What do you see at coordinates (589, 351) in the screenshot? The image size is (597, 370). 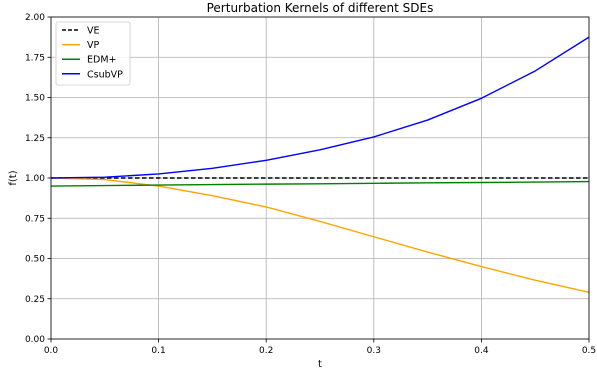 I see `x-tick-label: 0.5` at bounding box center [589, 351].